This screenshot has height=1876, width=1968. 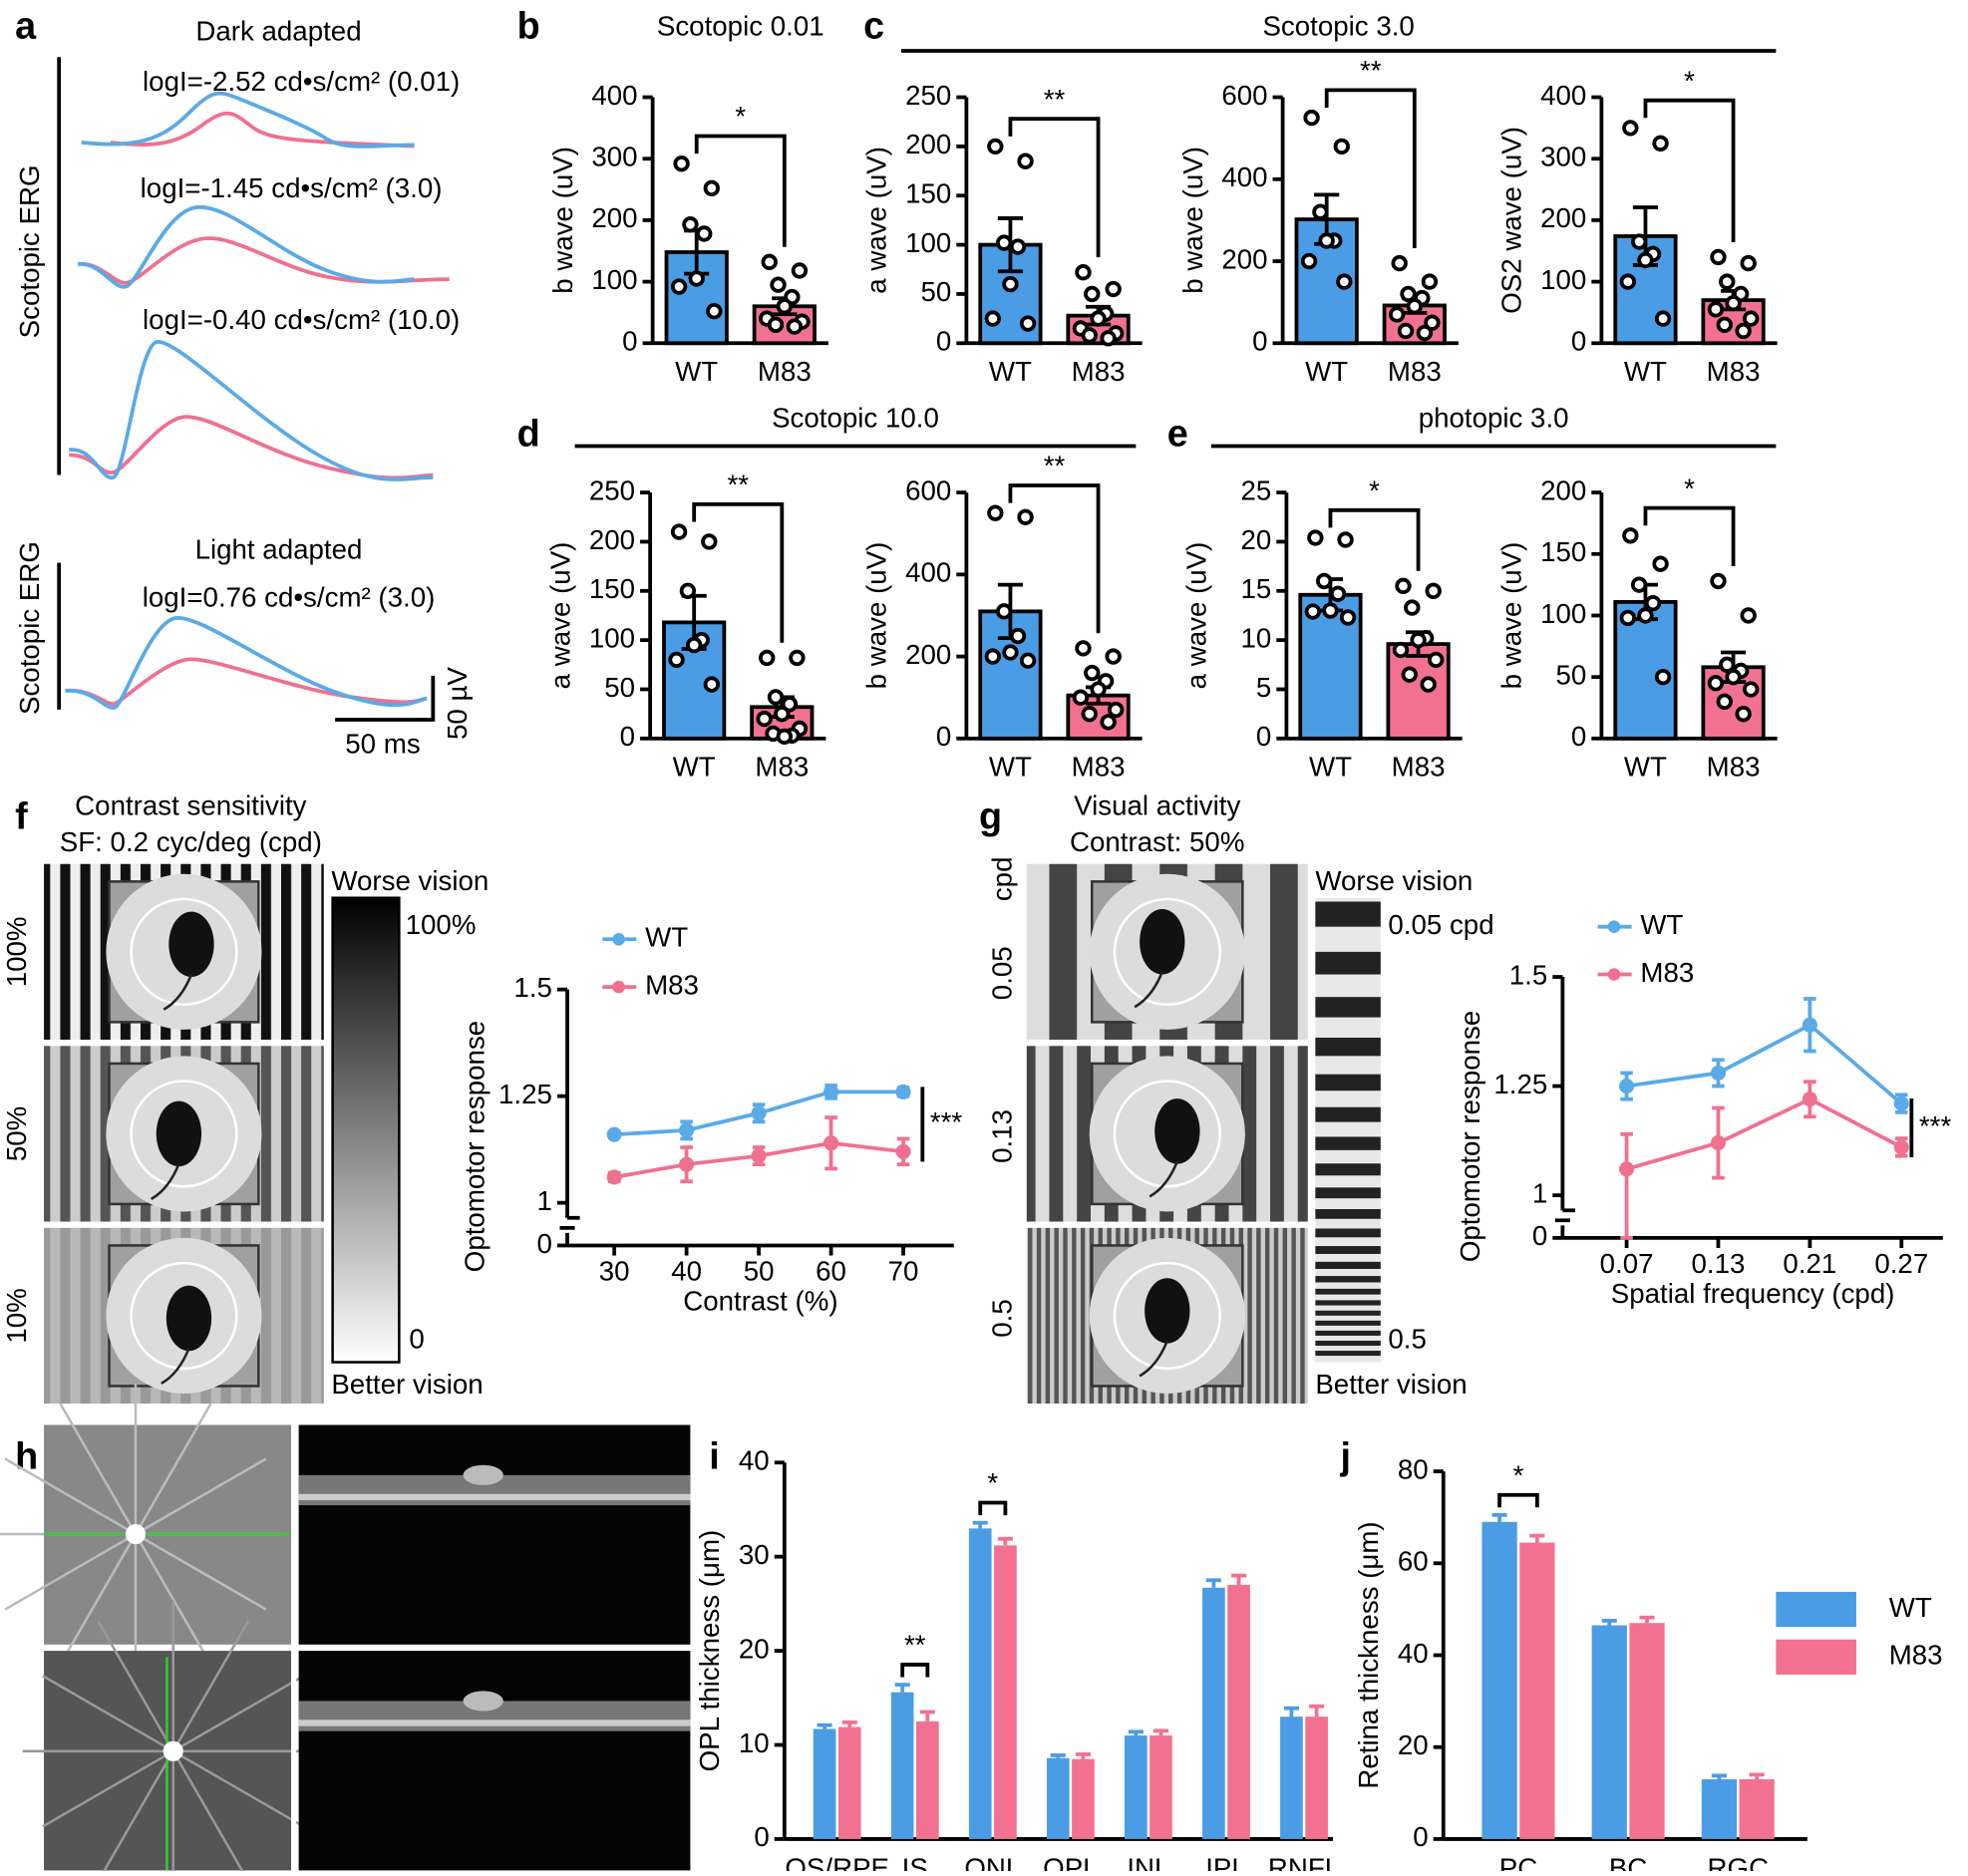 What do you see at coordinates (1627, 1263) in the screenshot?
I see `x-tick-label: 0.07` at bounding box center [1627, 1263].